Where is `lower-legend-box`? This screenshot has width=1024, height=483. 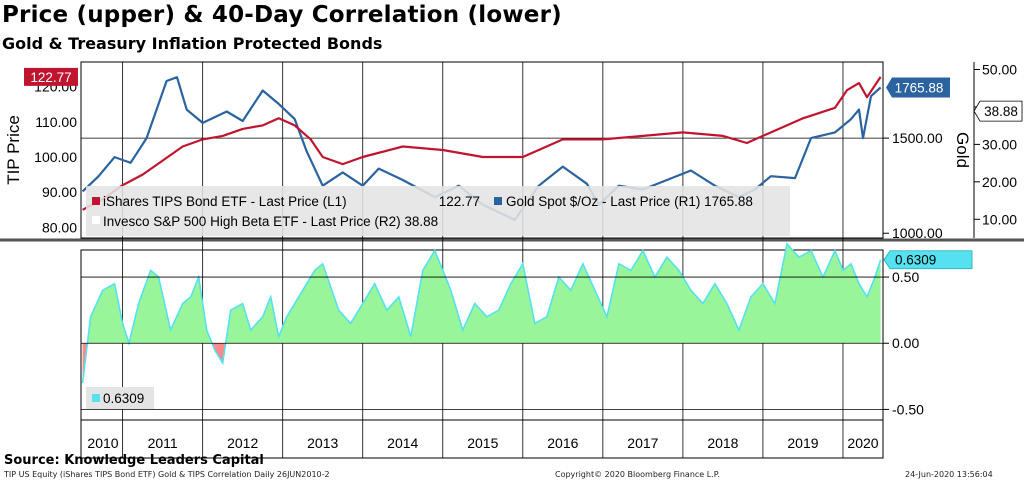 lower-legend-box is located at coordinates (120, 398).